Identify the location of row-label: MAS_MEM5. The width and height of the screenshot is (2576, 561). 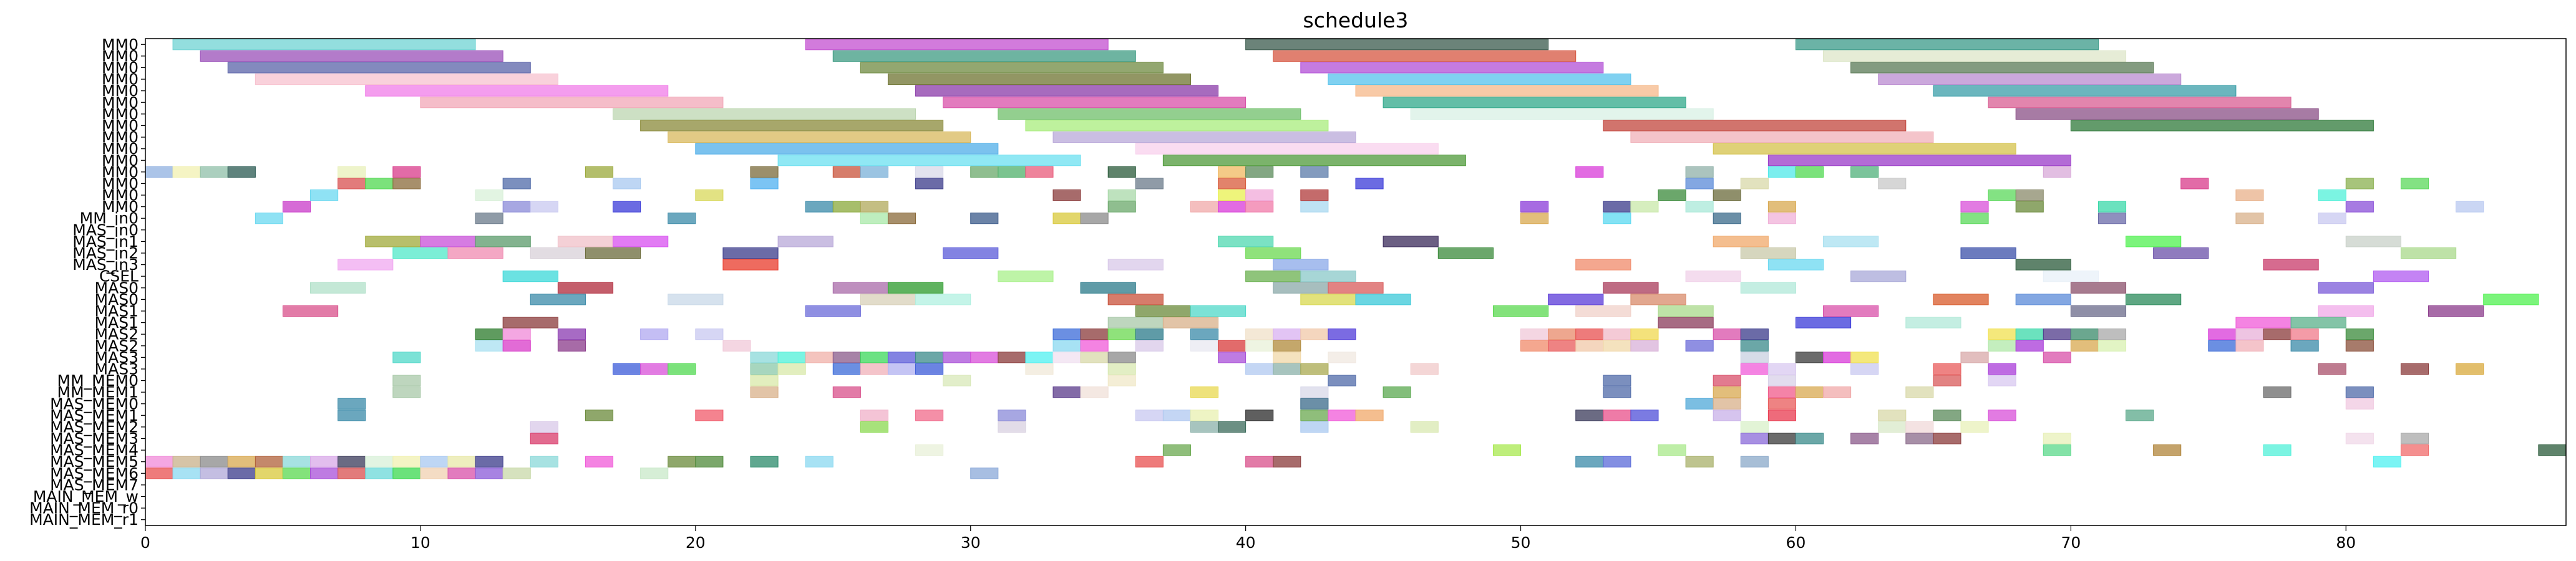
(94, 462).